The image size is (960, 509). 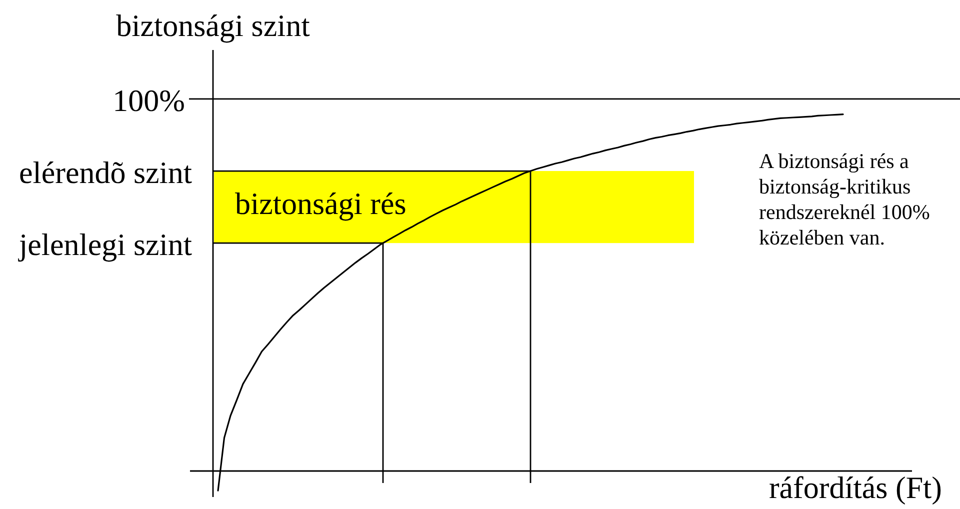 What do you see at coordinates (105, 172) in the screenshot?
I see `ref-line-label: elérendõ szint` at bounding box center [105, 172].